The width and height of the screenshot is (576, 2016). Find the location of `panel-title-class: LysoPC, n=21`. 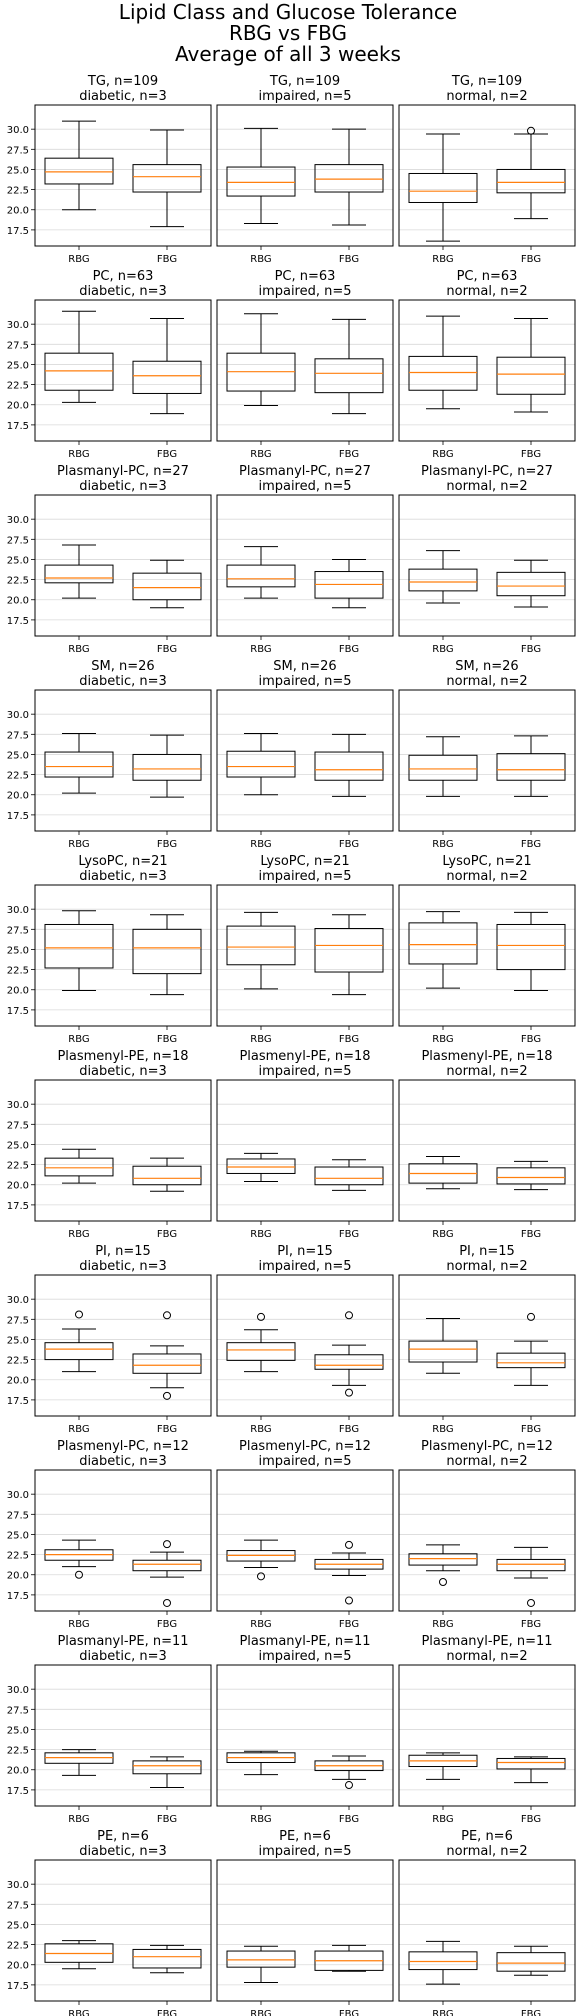

panel-title-class: LysoPC, n=21 is located at coordinates (486, 861).